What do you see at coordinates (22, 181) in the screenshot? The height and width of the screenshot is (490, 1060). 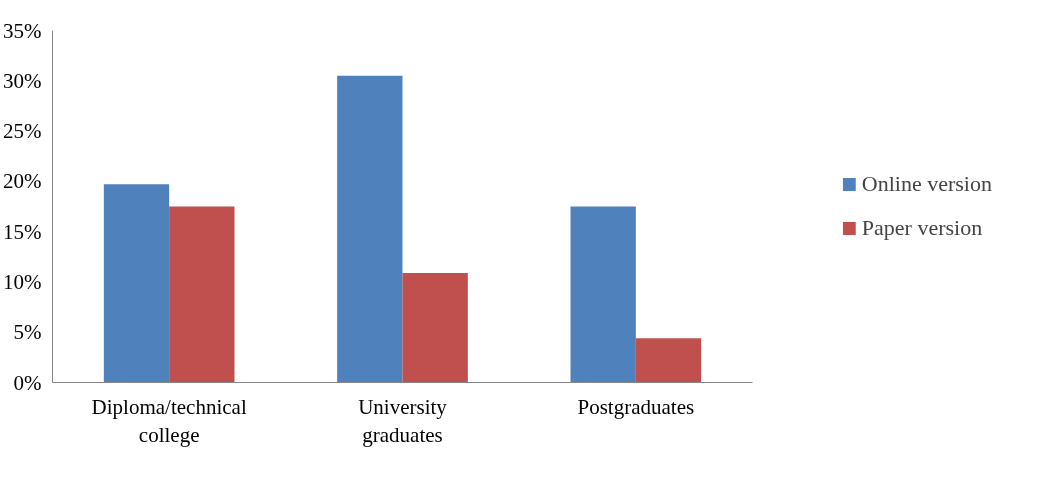 I see `y-tick-label: 20%` at bounding box center [22, 181].